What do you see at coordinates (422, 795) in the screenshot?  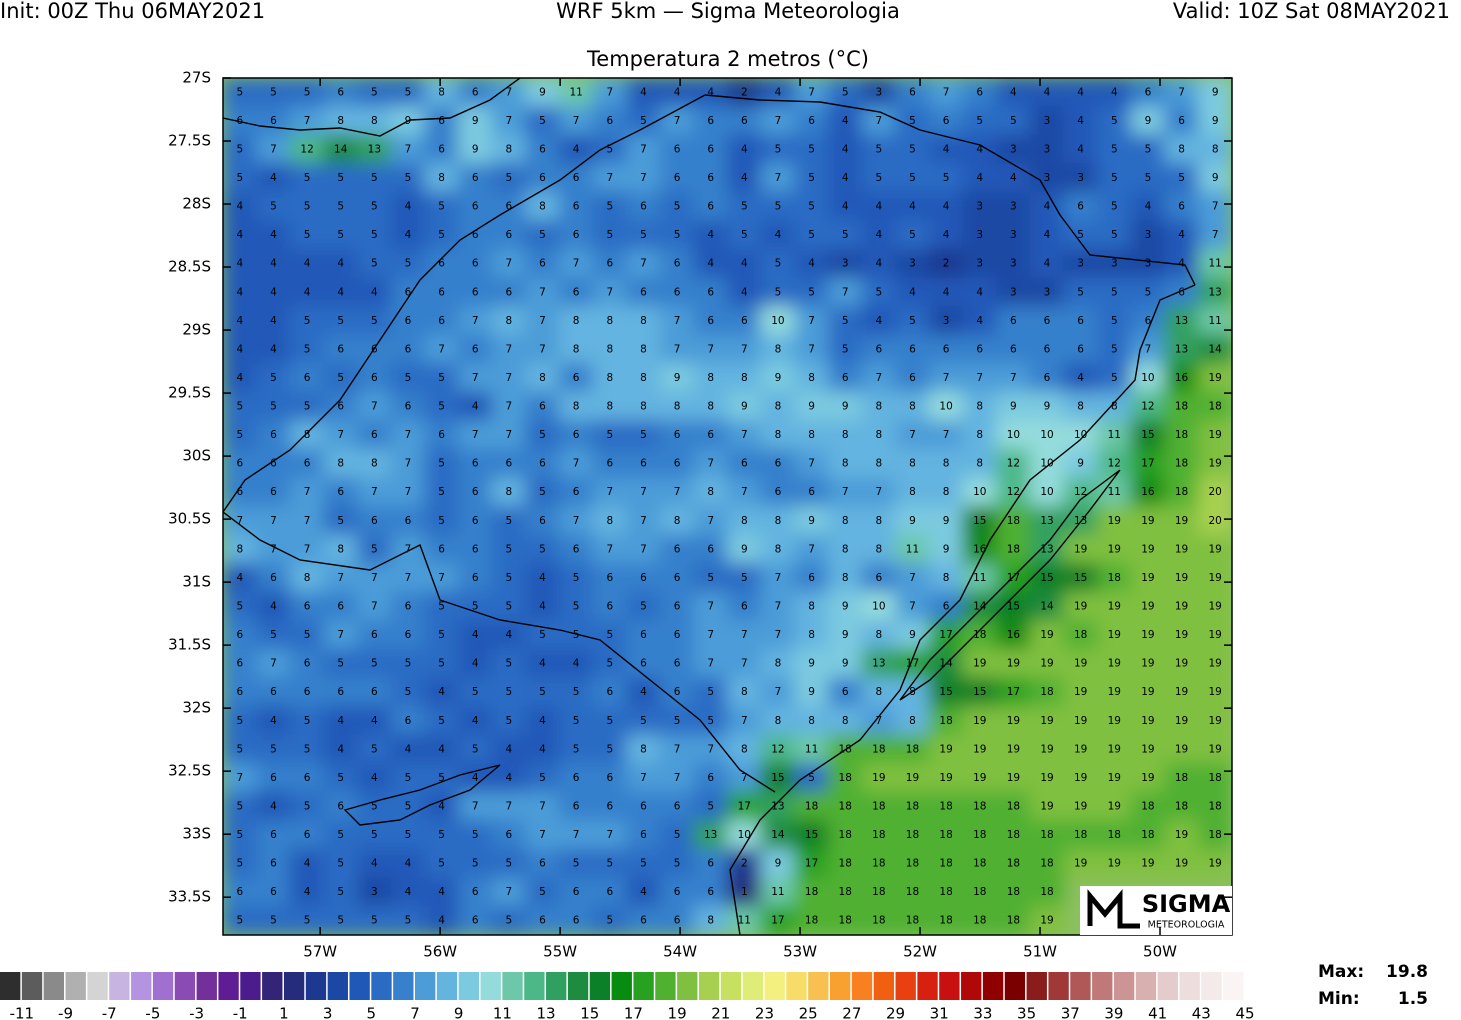 I see `lagoon` at bounding box center [422, 795].